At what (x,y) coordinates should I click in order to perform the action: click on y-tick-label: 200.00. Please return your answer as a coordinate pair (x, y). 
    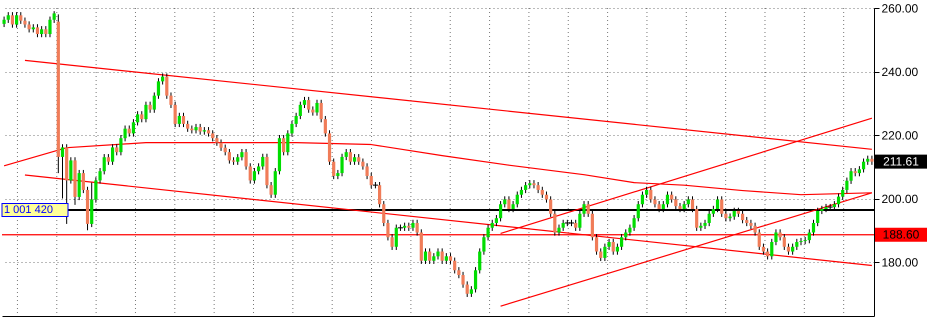
    Looking at the image, I should click on (900, 199).